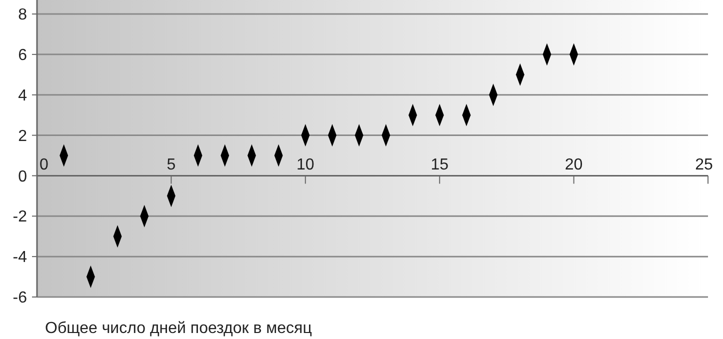 The image size is (723, 339). Describe the element at coordinates (23, 95) in the screenshot. I see `y-tick-label: 4` at that location.